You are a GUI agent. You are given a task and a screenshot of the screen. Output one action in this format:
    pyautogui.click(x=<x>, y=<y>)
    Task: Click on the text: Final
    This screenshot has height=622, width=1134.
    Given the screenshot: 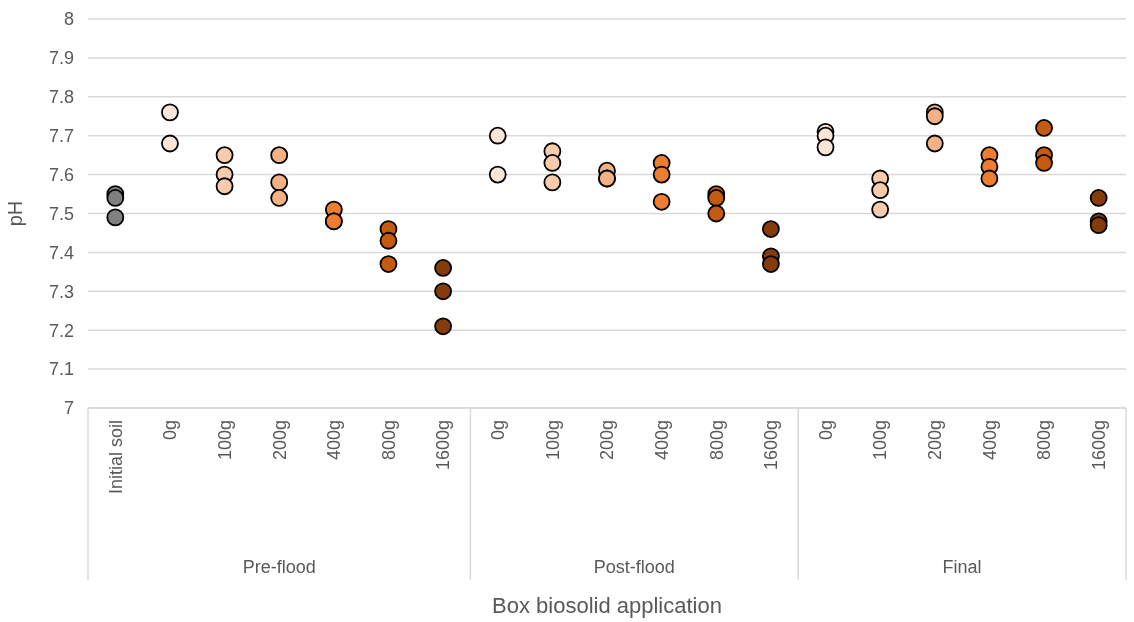 What is the action you would take?
    pyautogui.click(x=962, y=567)
    